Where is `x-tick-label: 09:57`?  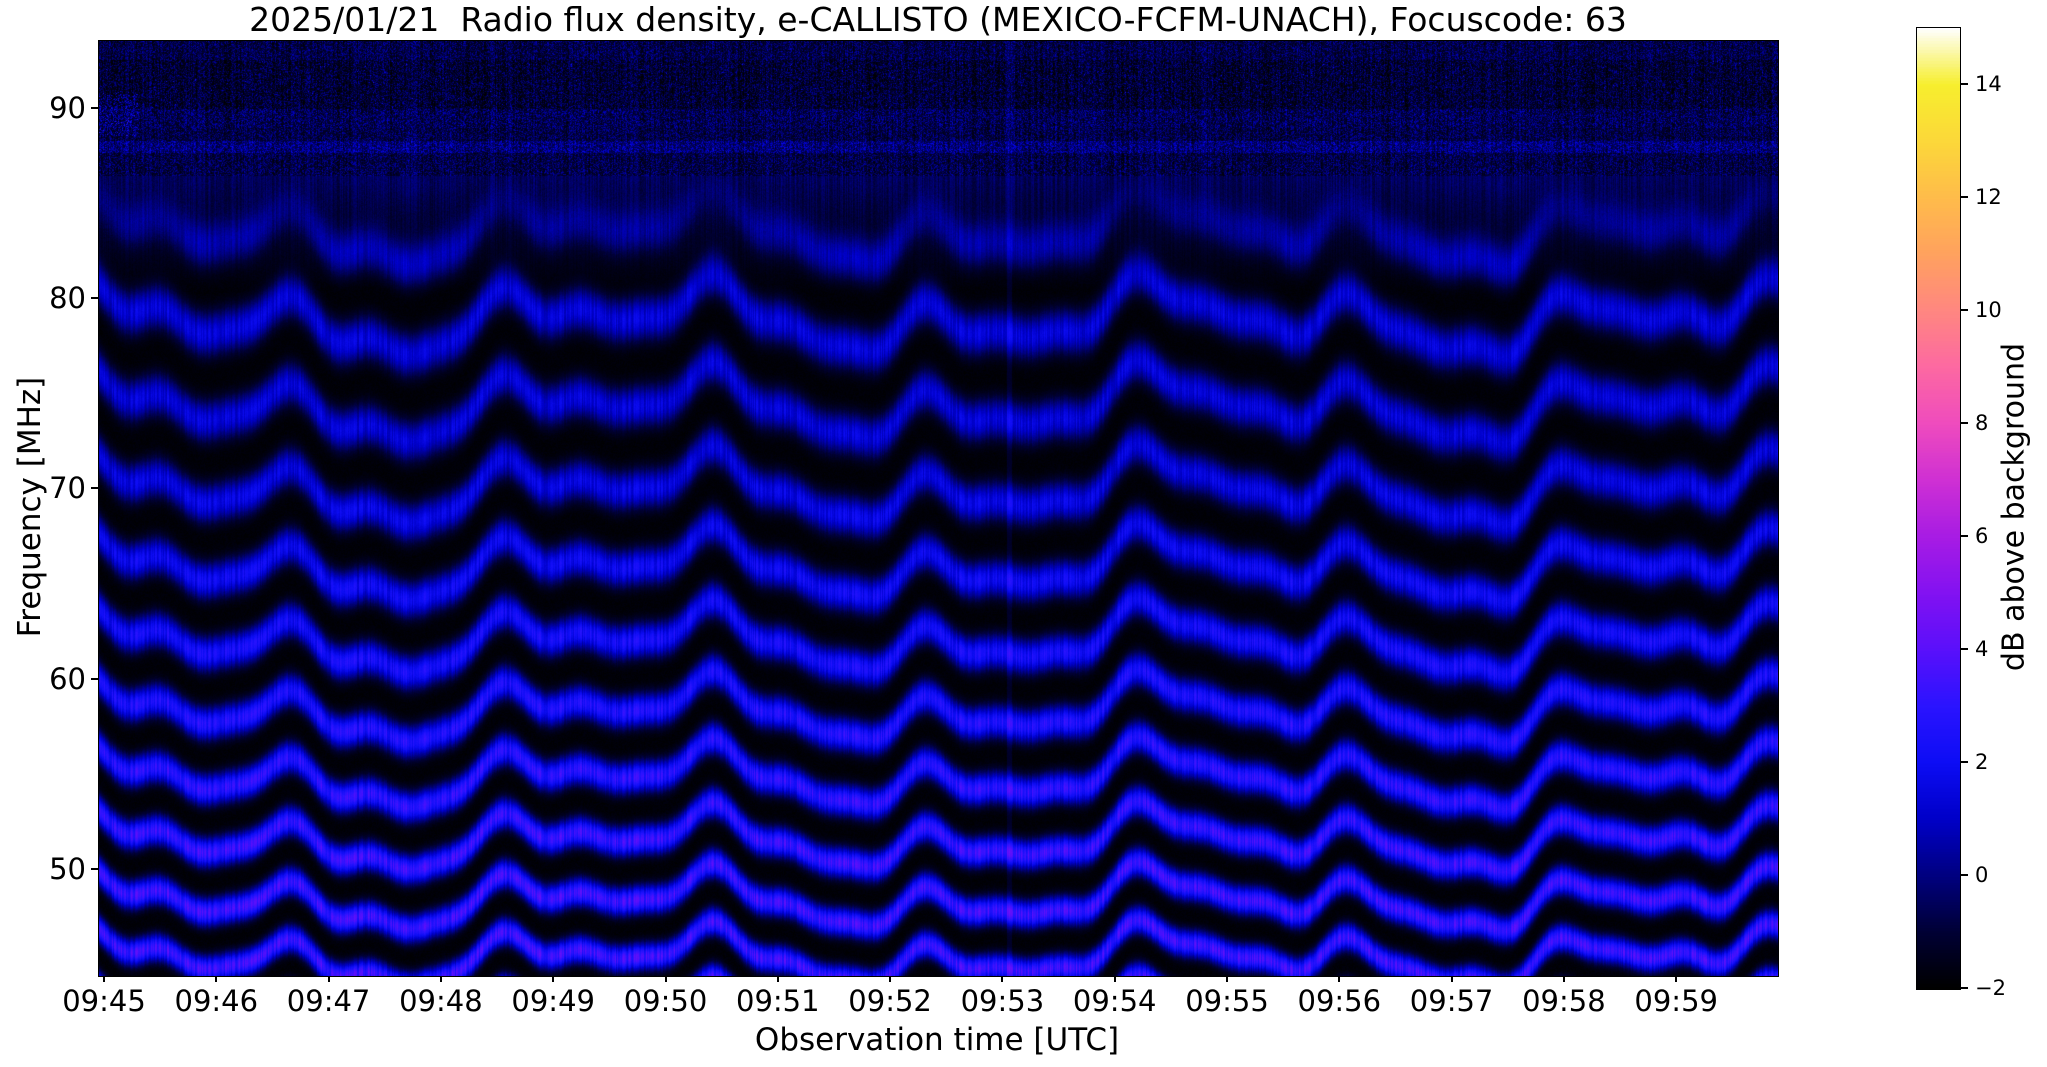 x-tick-label: 09:57 is located at coordinates (1451, 1001).